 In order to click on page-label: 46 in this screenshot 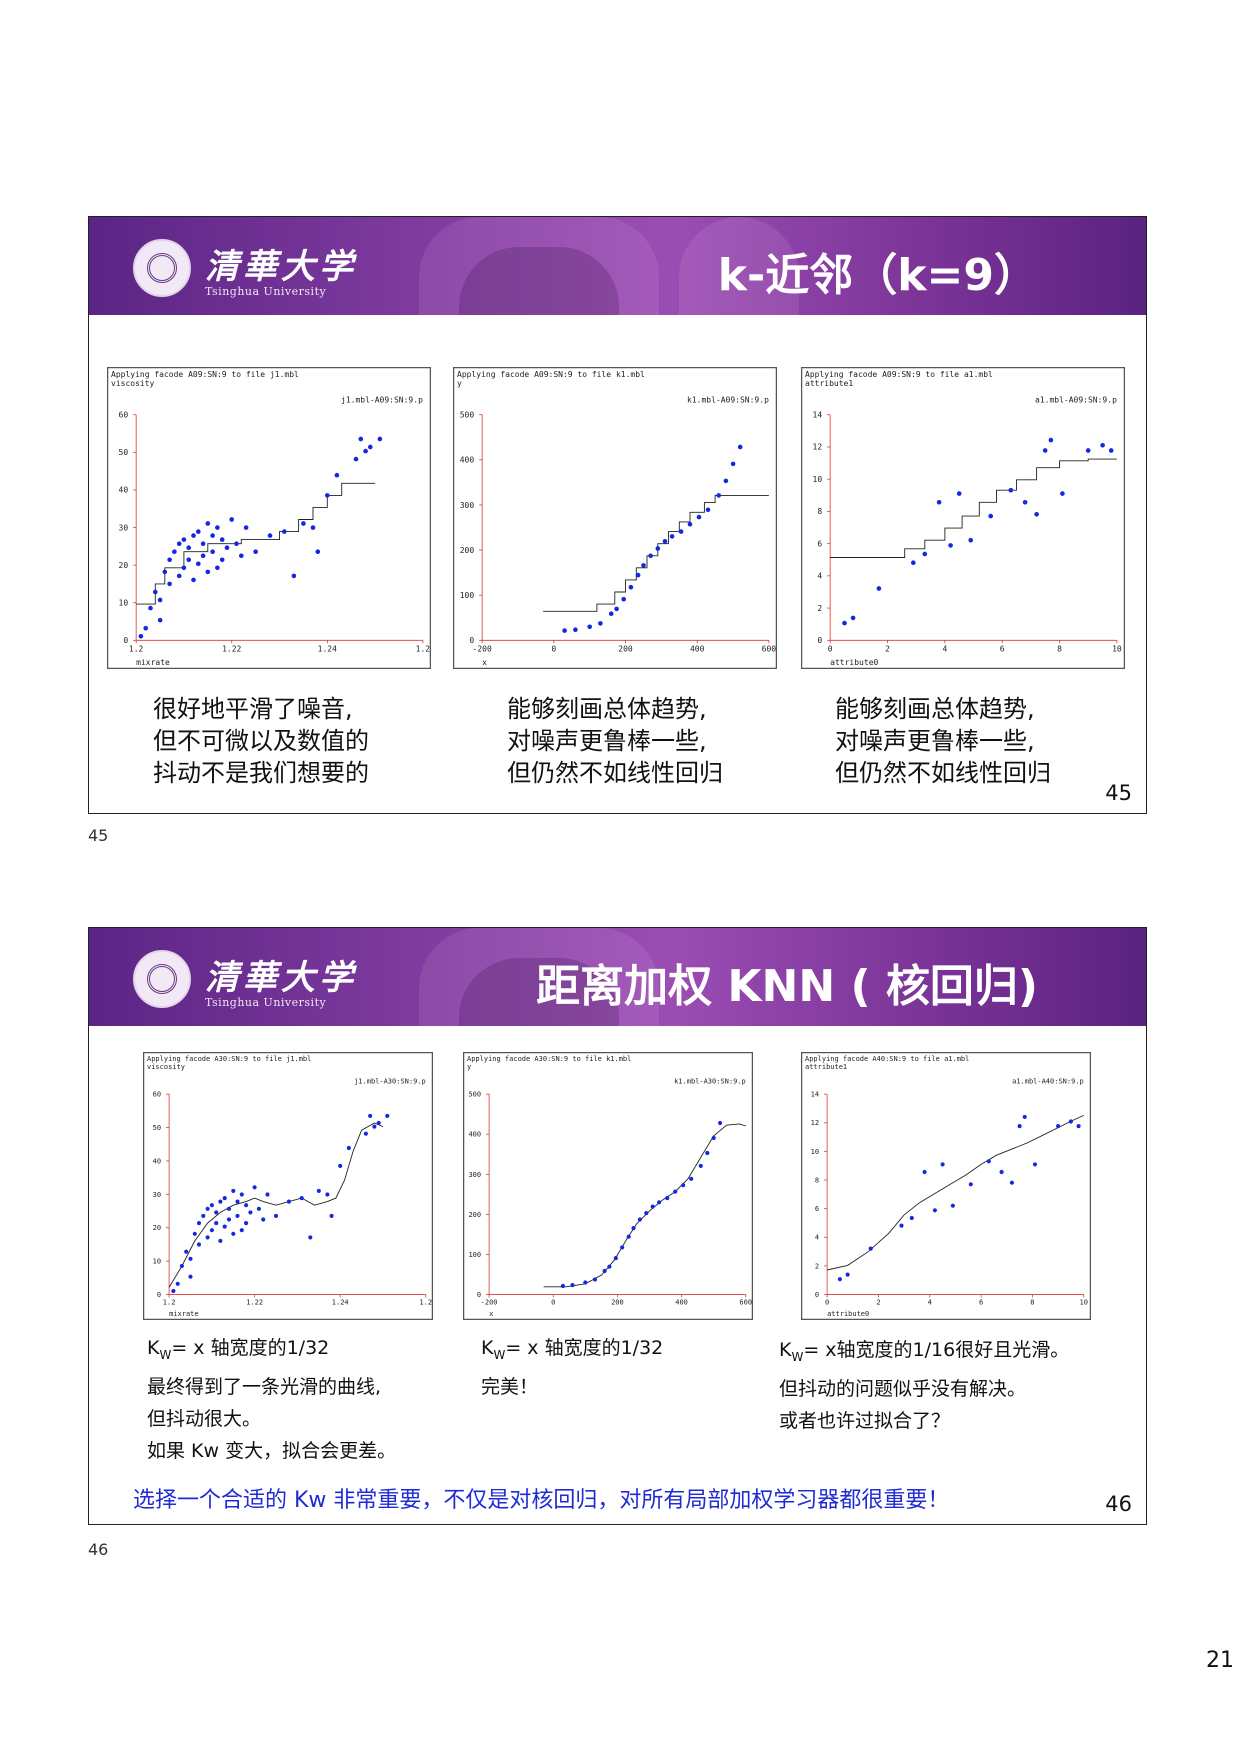, I will do `click(98, 1549)`.